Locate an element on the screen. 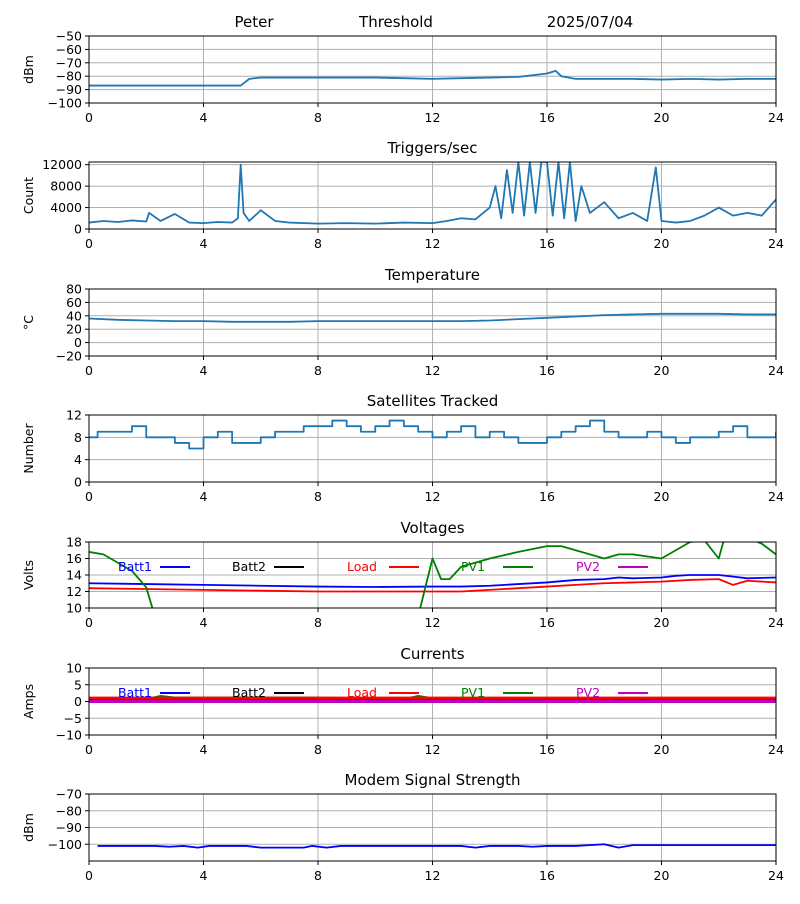 The height and width of the screenshot is (904, 800). y-tick-label: −10 is located at coordinates (69, 735).